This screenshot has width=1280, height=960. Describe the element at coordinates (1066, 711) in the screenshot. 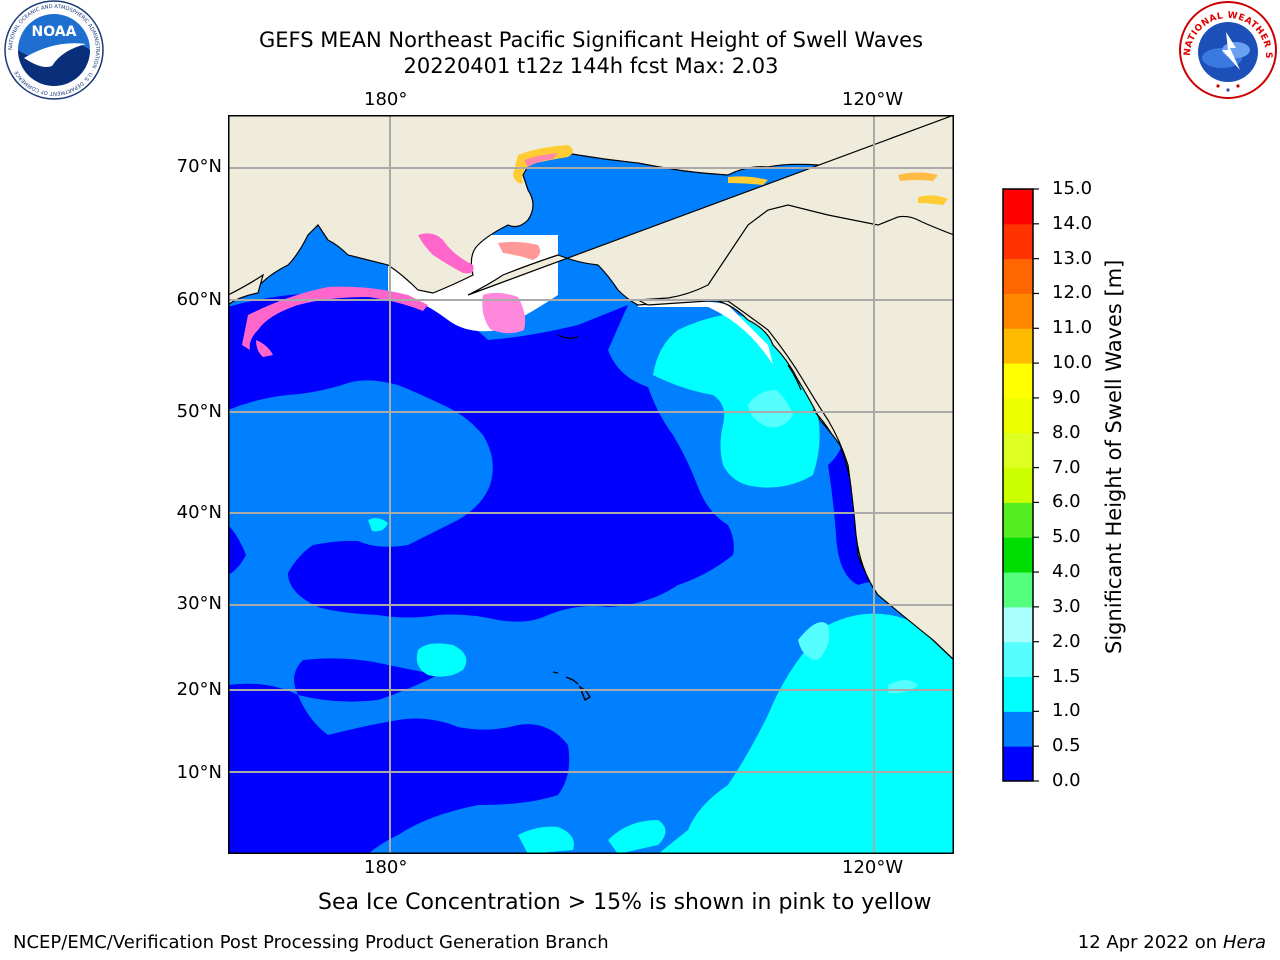

I see `colorbar-tick-label: 1.0` at that location.